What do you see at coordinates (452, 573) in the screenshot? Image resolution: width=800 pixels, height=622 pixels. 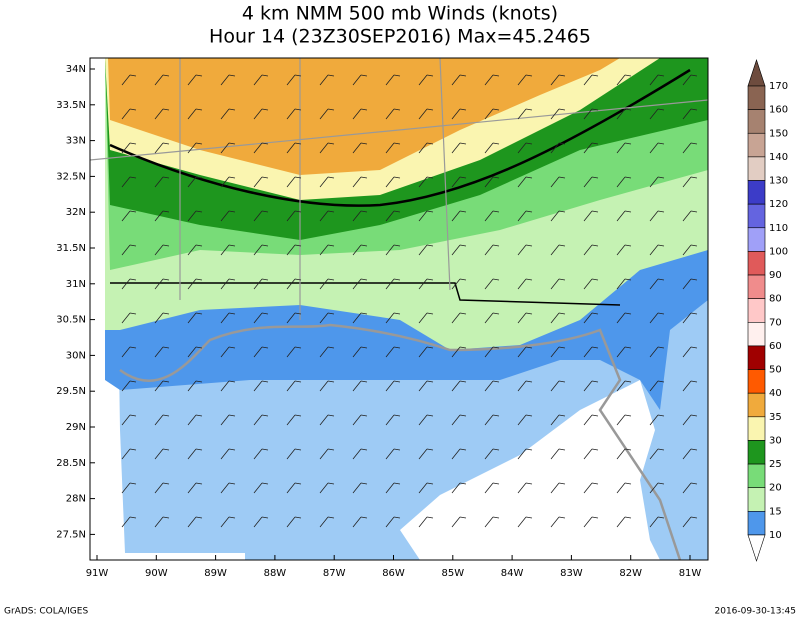 I see `lon-label: 85W` at bounding box center [452, 573].